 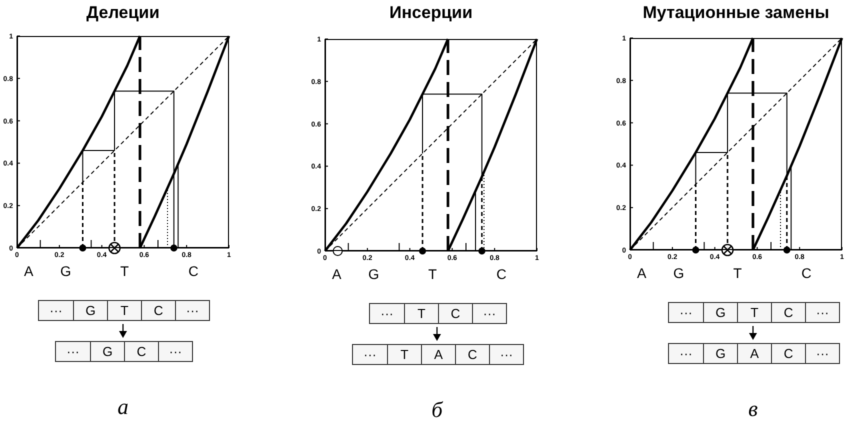 What do you see at coordinates (123, 407) in the screenshot?
I see `text: а` at bounding box center [123, 407].